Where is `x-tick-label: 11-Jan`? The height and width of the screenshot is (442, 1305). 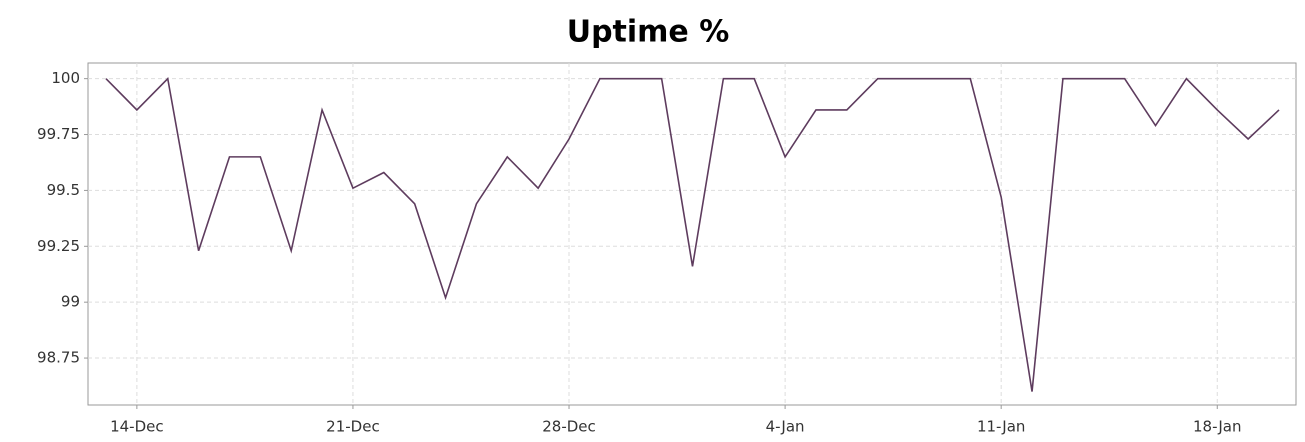
x-tick-label: 11-Jan is located at coordinates (1001, 427).